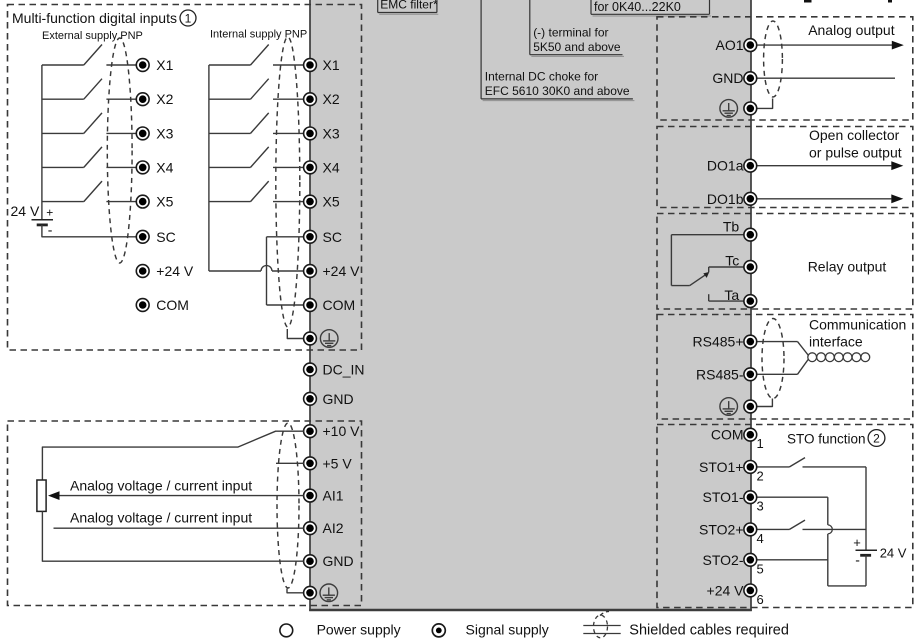  What do you see at coordinates (851, 30) in the screenshot?
I see `svg-text: Analog output` at bounding box center [851, 30].